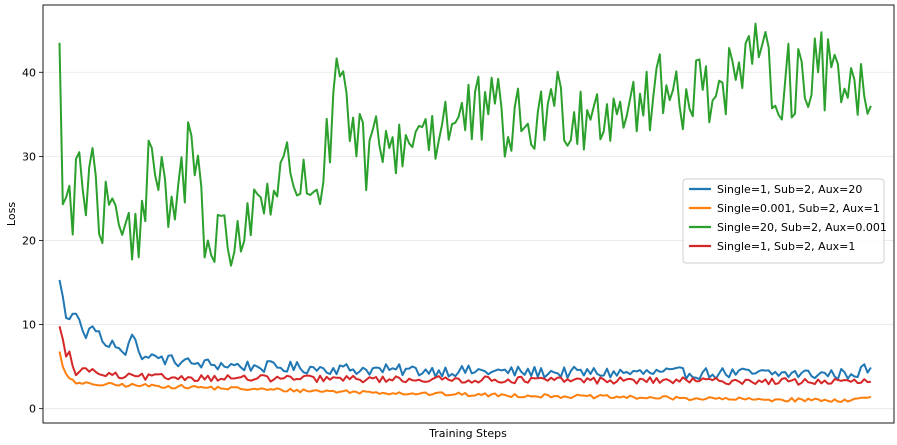 This screenshot has height=445, width=897. I want to click on y-axis-label: Loss, so click(11, 214).